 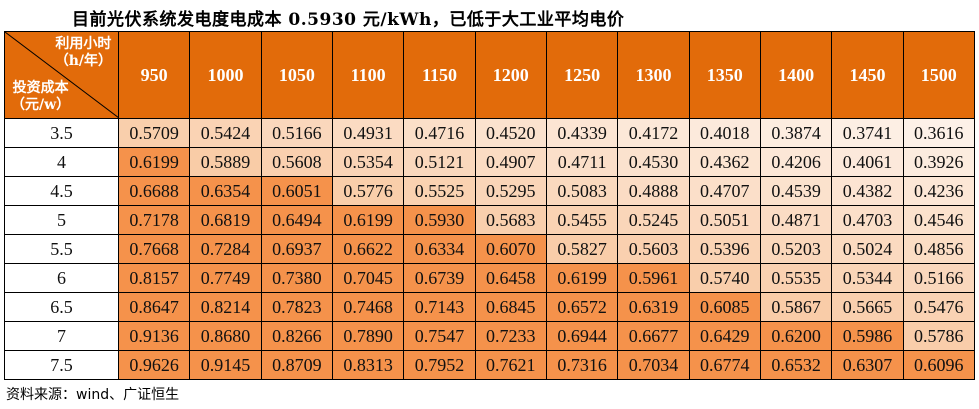 I want to click on cost-cell: 0.9145, so click(x=225, y=365).